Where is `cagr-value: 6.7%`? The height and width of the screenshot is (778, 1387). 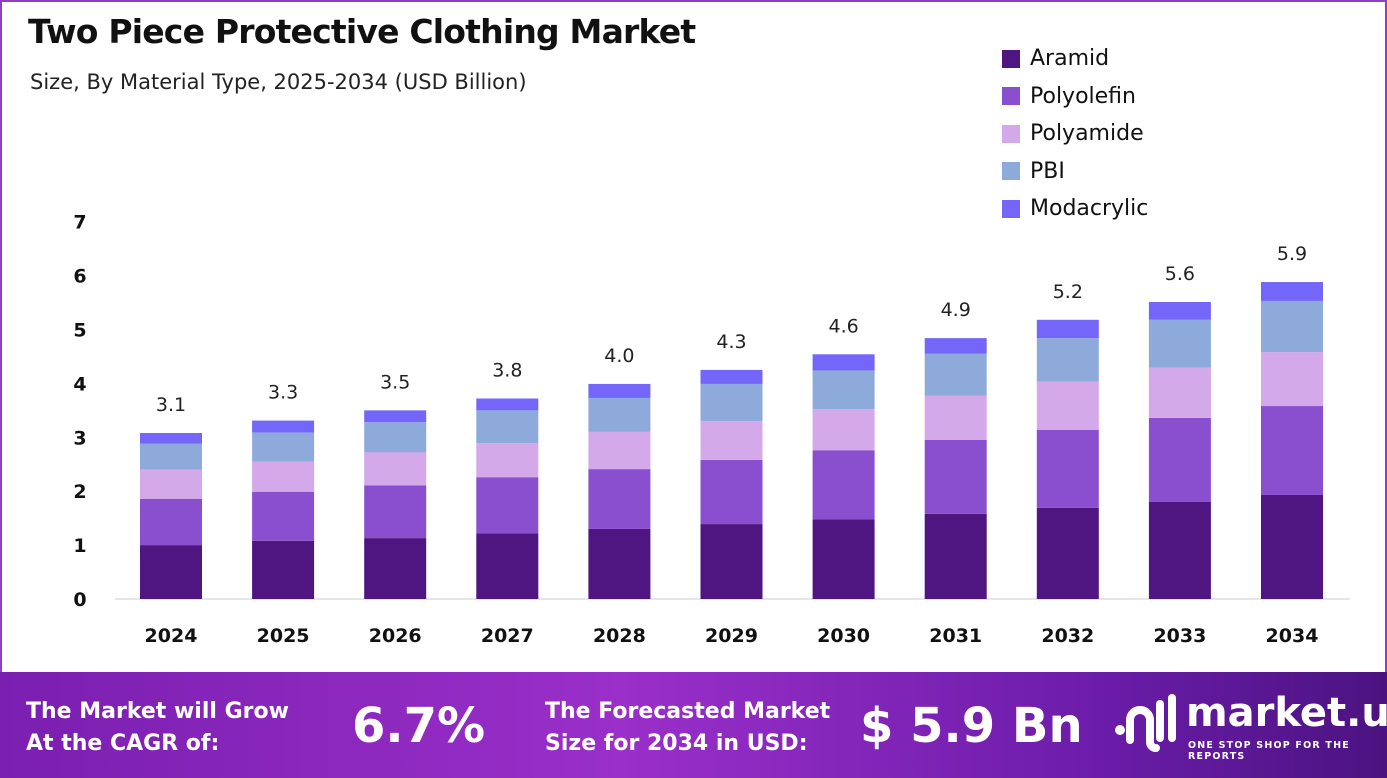 cagr-value: 6.7% is located at coordinates (419, 726).